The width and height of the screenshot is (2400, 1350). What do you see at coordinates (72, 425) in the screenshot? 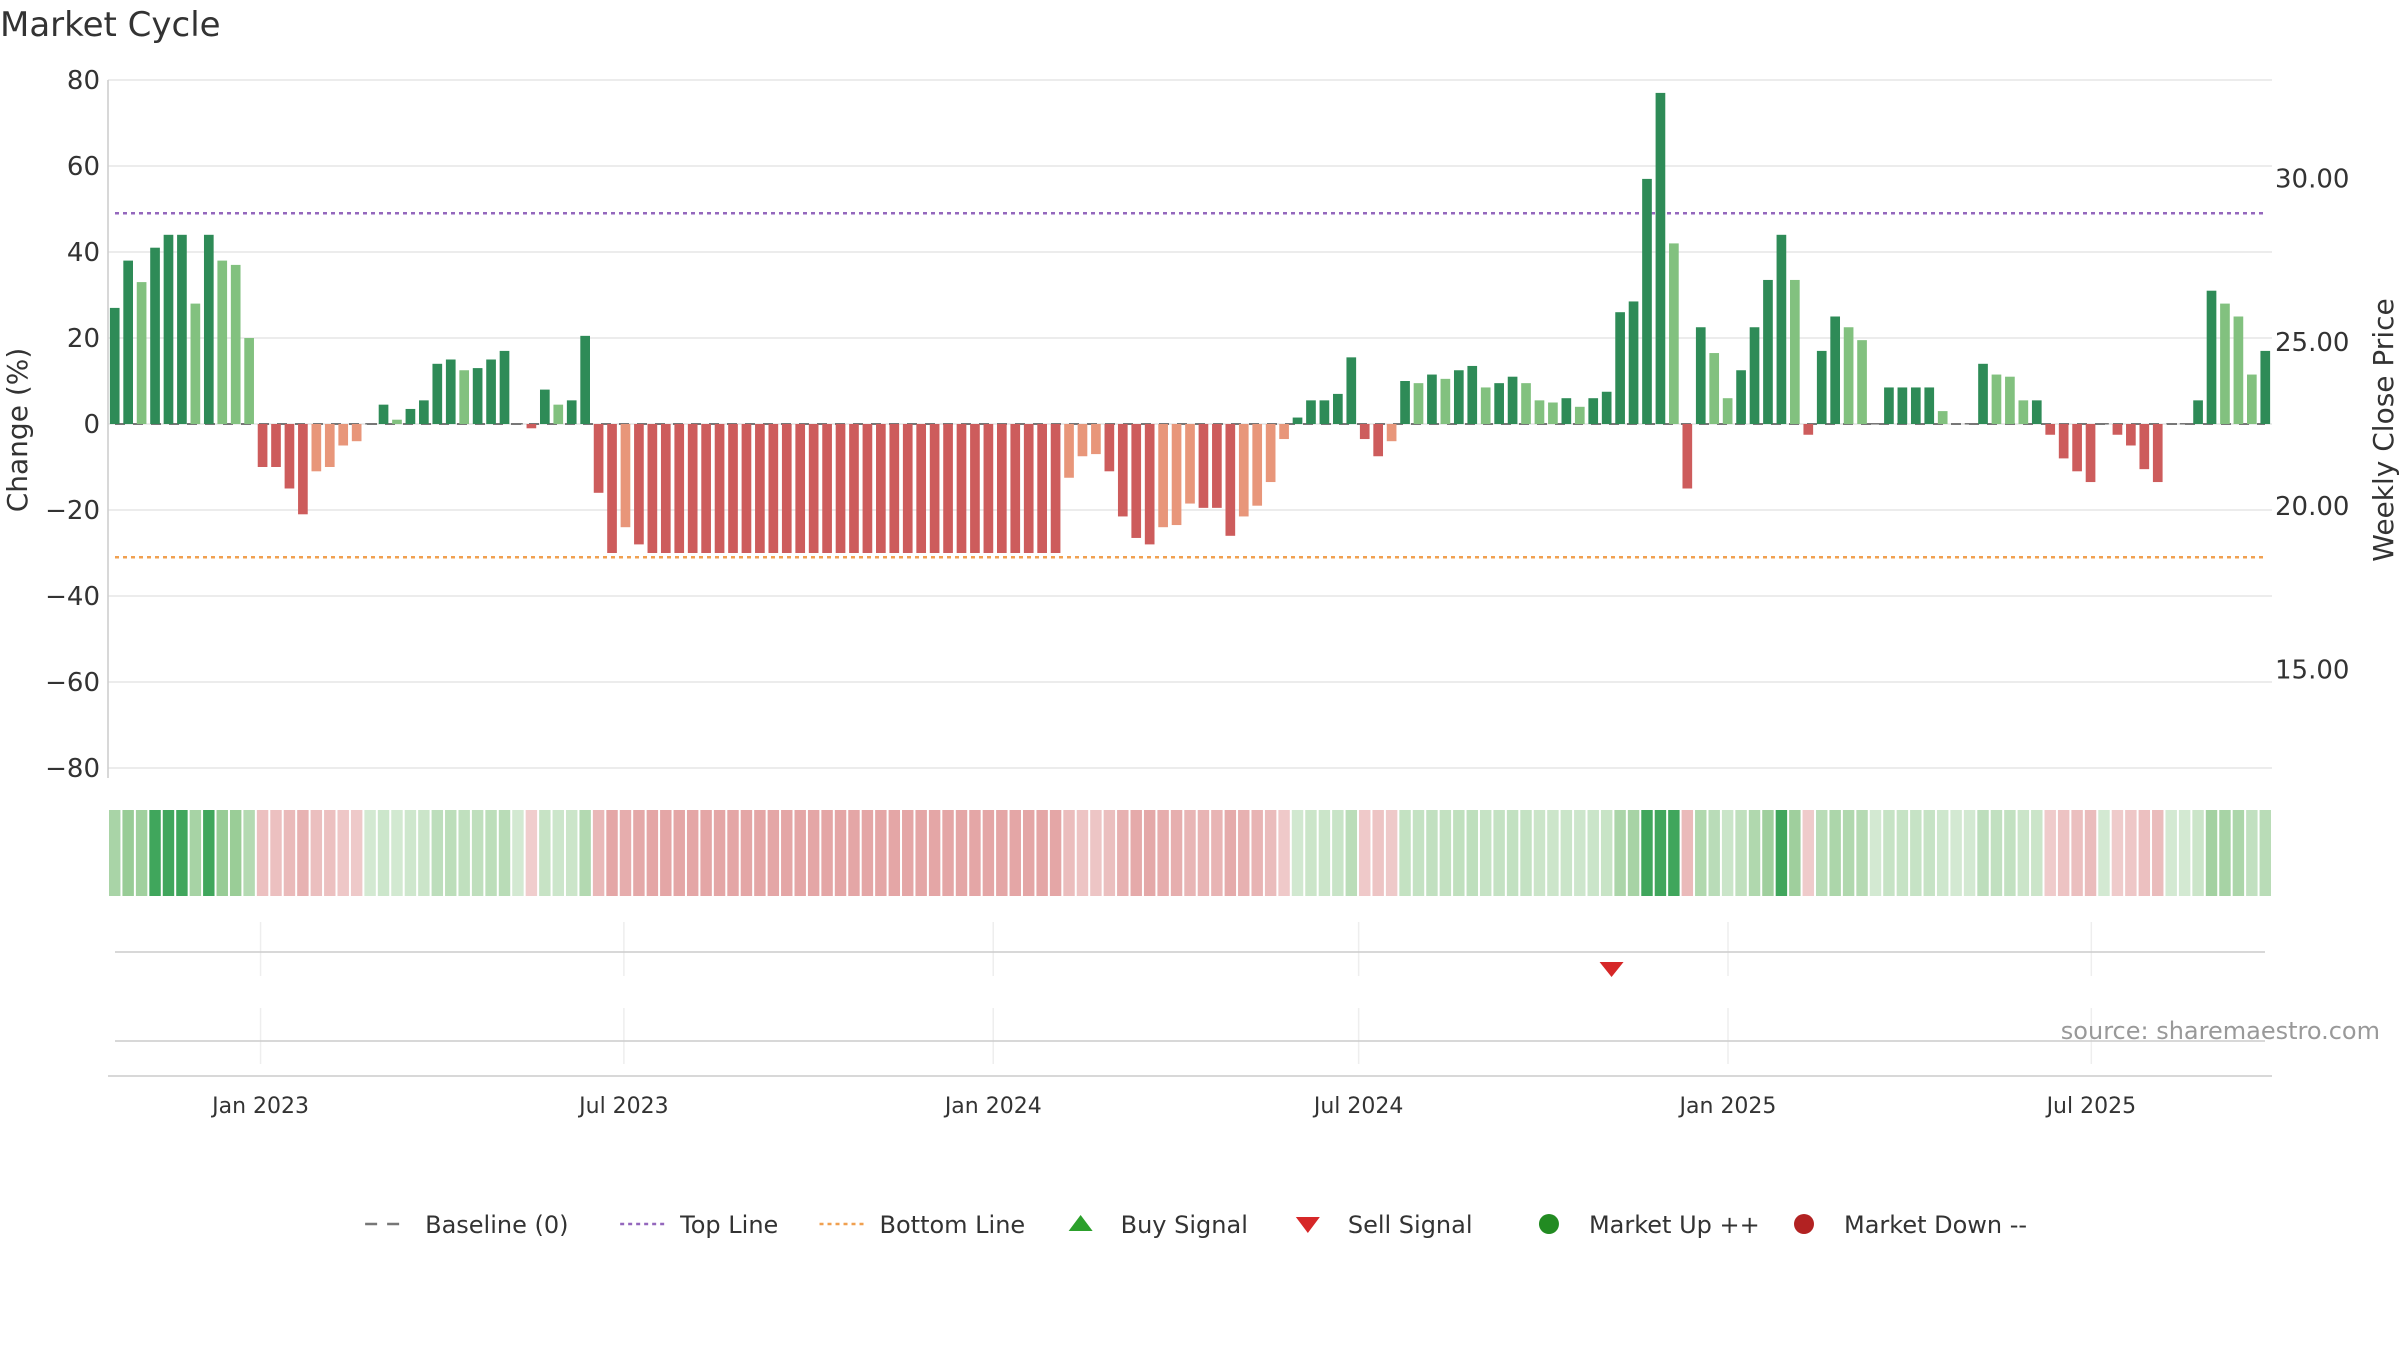
I see `y-tick-labels: 80 60 40 20 0 −20 −40 −60 −80` at bounding box center [72, 425].